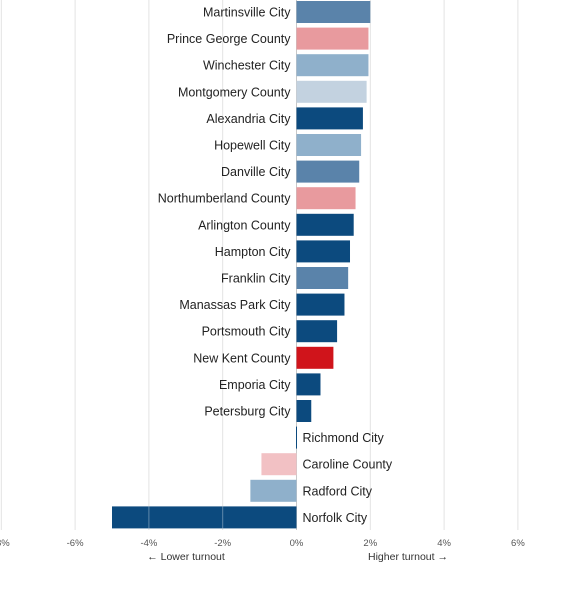 The height and width of the screenshot is (611, 565). Describe the element at coordinates (5, 543) in the screenshot. I see `x-tick-label: -8%` at that location.